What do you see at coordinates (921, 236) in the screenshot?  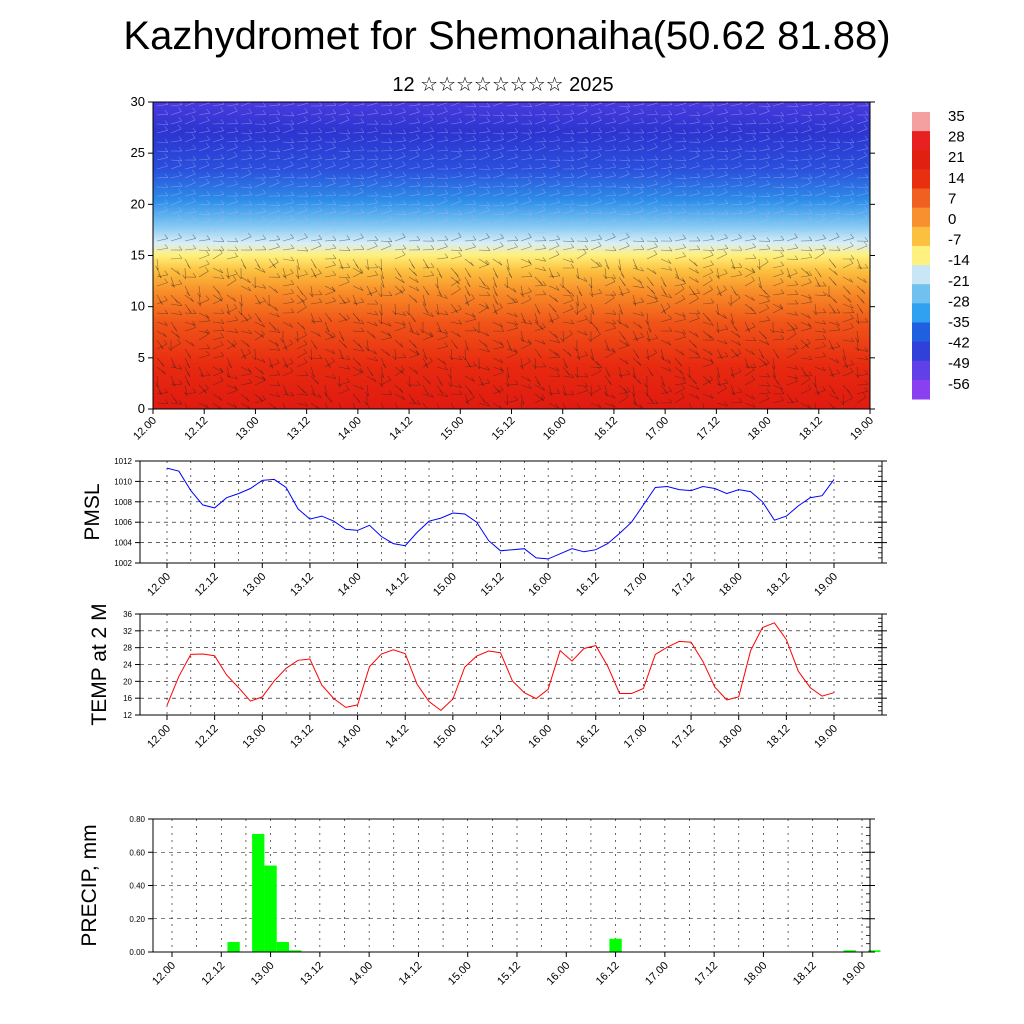 I see `colorbar-swatch` at bounding box center [921, 236].